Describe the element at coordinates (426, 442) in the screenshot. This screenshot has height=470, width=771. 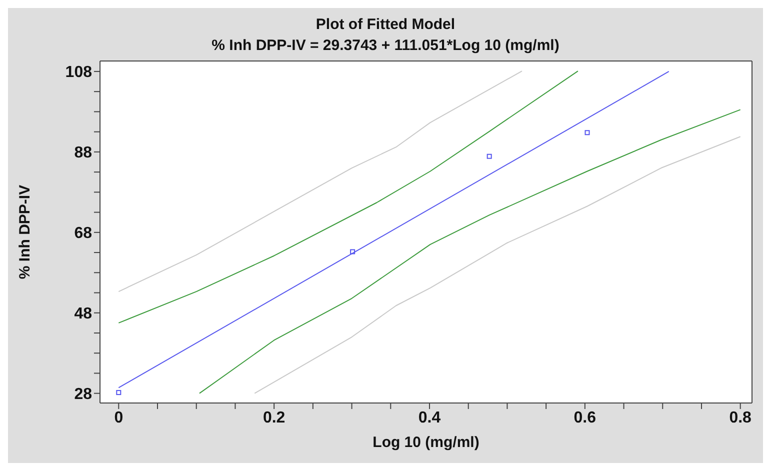
I see `x-axis-title: Log 10 (mg/ml)` at that location.